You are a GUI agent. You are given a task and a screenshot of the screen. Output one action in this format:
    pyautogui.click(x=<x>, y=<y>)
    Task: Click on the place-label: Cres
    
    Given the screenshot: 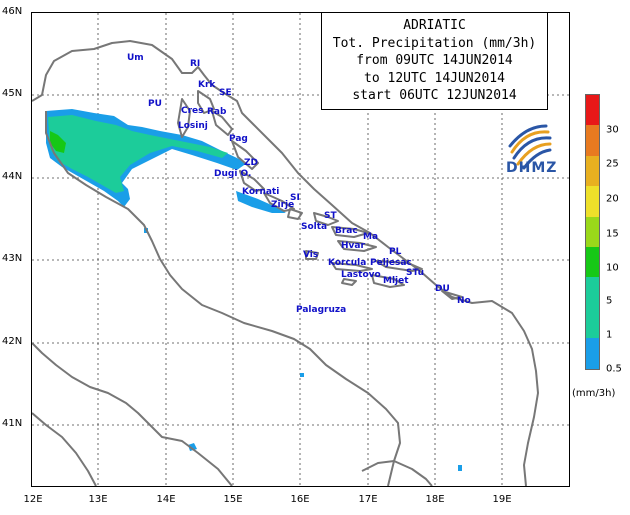 What is the action you would take?
    pyautogui.click(x=192, y=111)
    